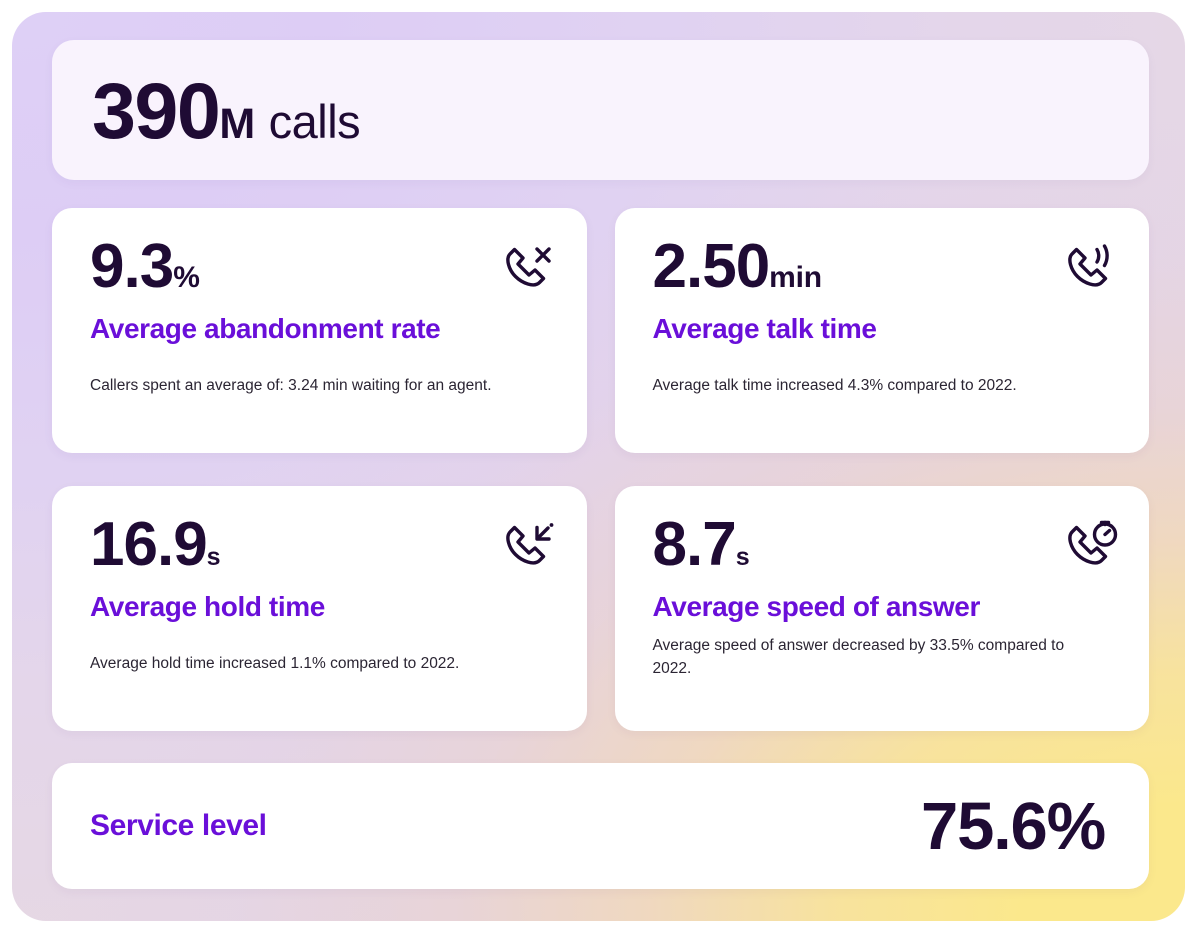 The image size is (1197, 933). I want to click on metric-unit: min, so click(795, 277).